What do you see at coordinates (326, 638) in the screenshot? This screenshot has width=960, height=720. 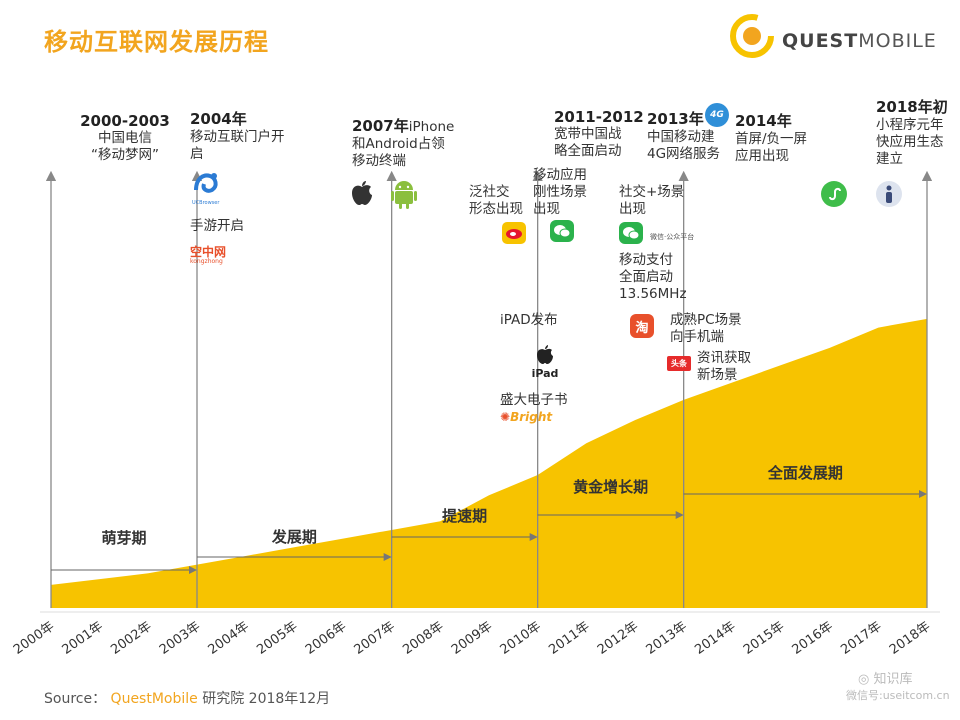 I see `x-tick-label: 2006年` at bounding box center [326, 638].